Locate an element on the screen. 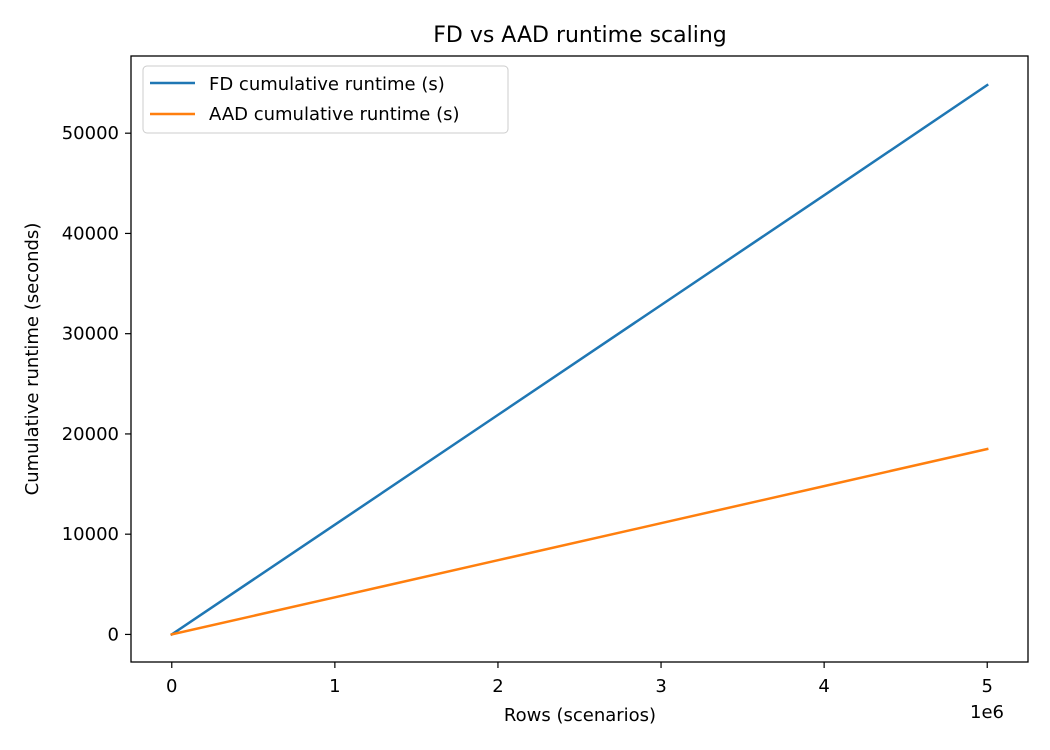 The height and width of the screenshot is (750, 1050). y-axis-label: Cumulative runtime (seconds) is located at coordinates (32, 359).